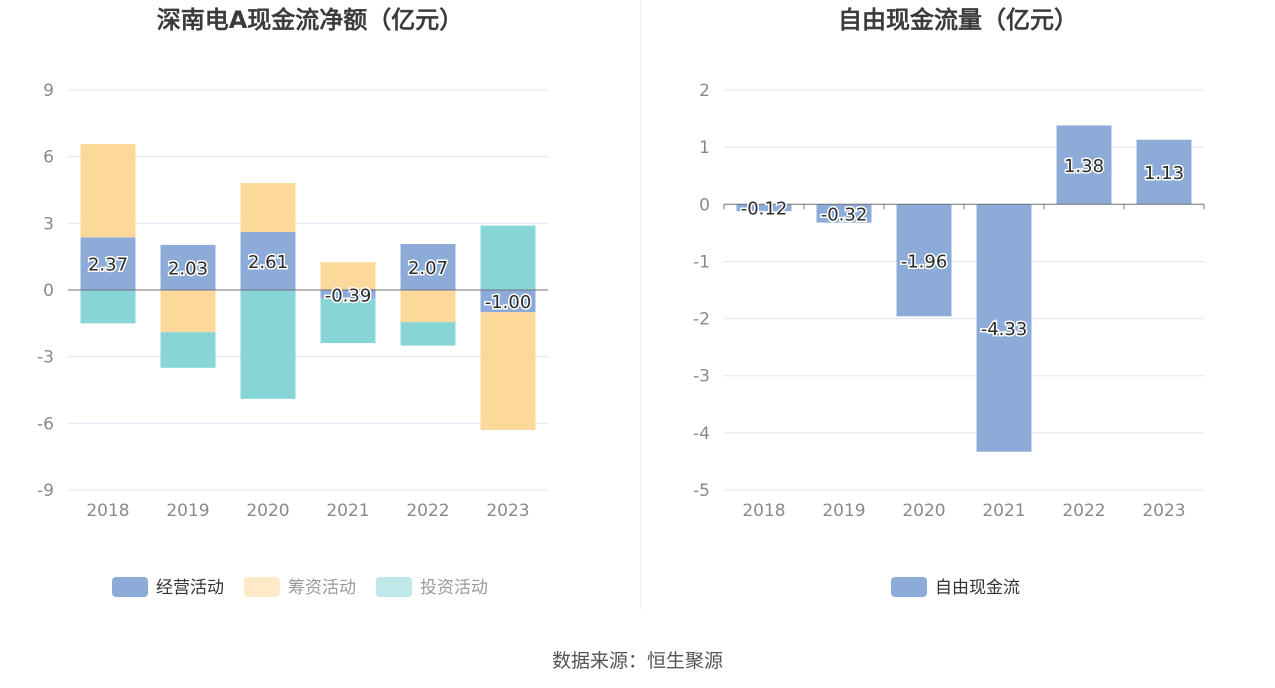 This screenshot has width=1275, height=688. Describe the element at coordinates (704, 91) in the screenshot. I see `y-tick-label: 2` at that location.